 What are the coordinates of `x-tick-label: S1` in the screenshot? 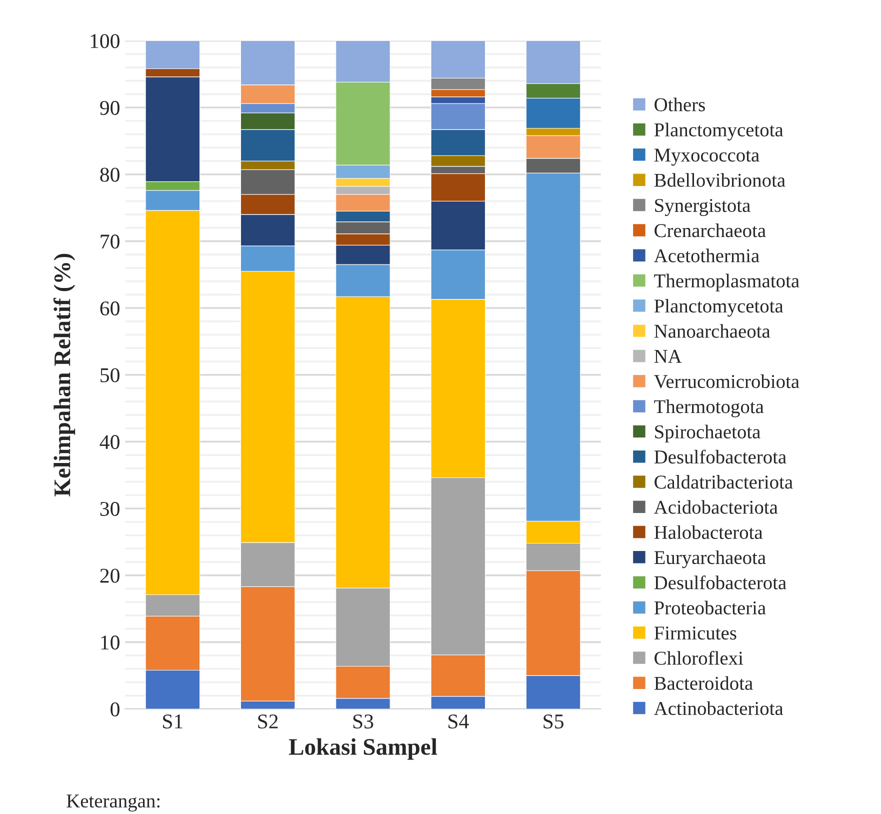 It's located at (172, 721).